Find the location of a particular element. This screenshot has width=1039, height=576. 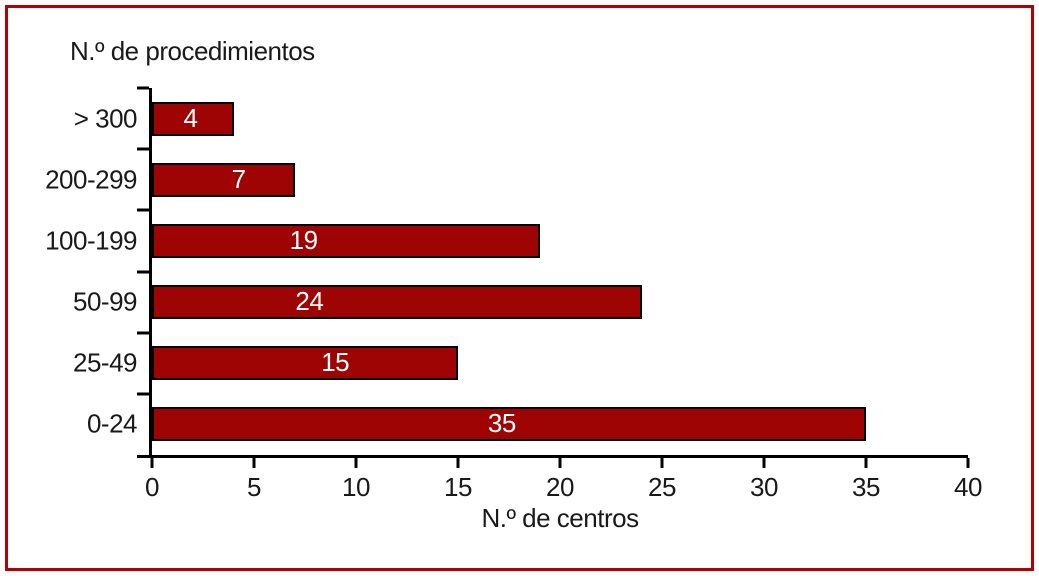

x-tick-label: 20 is located at coordinates (560, 487).